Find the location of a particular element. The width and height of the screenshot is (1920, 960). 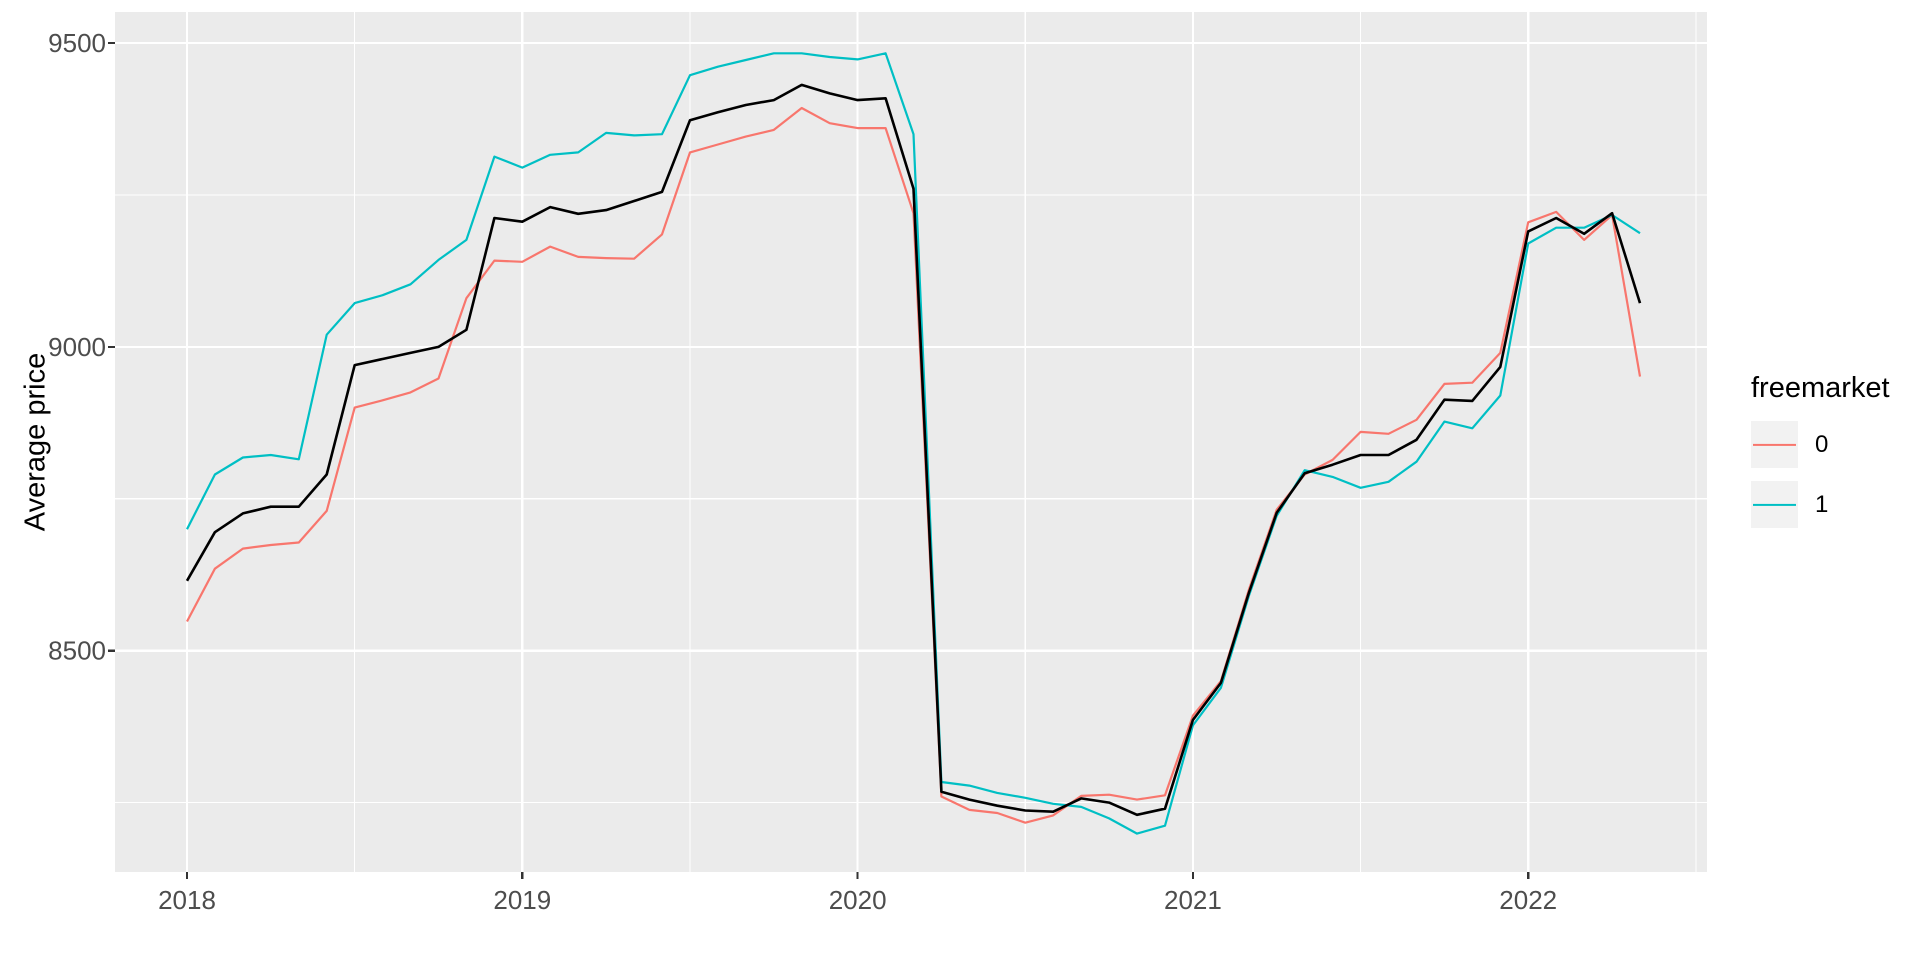

legend-key-line-teal is located at coordinates (1774, 504).